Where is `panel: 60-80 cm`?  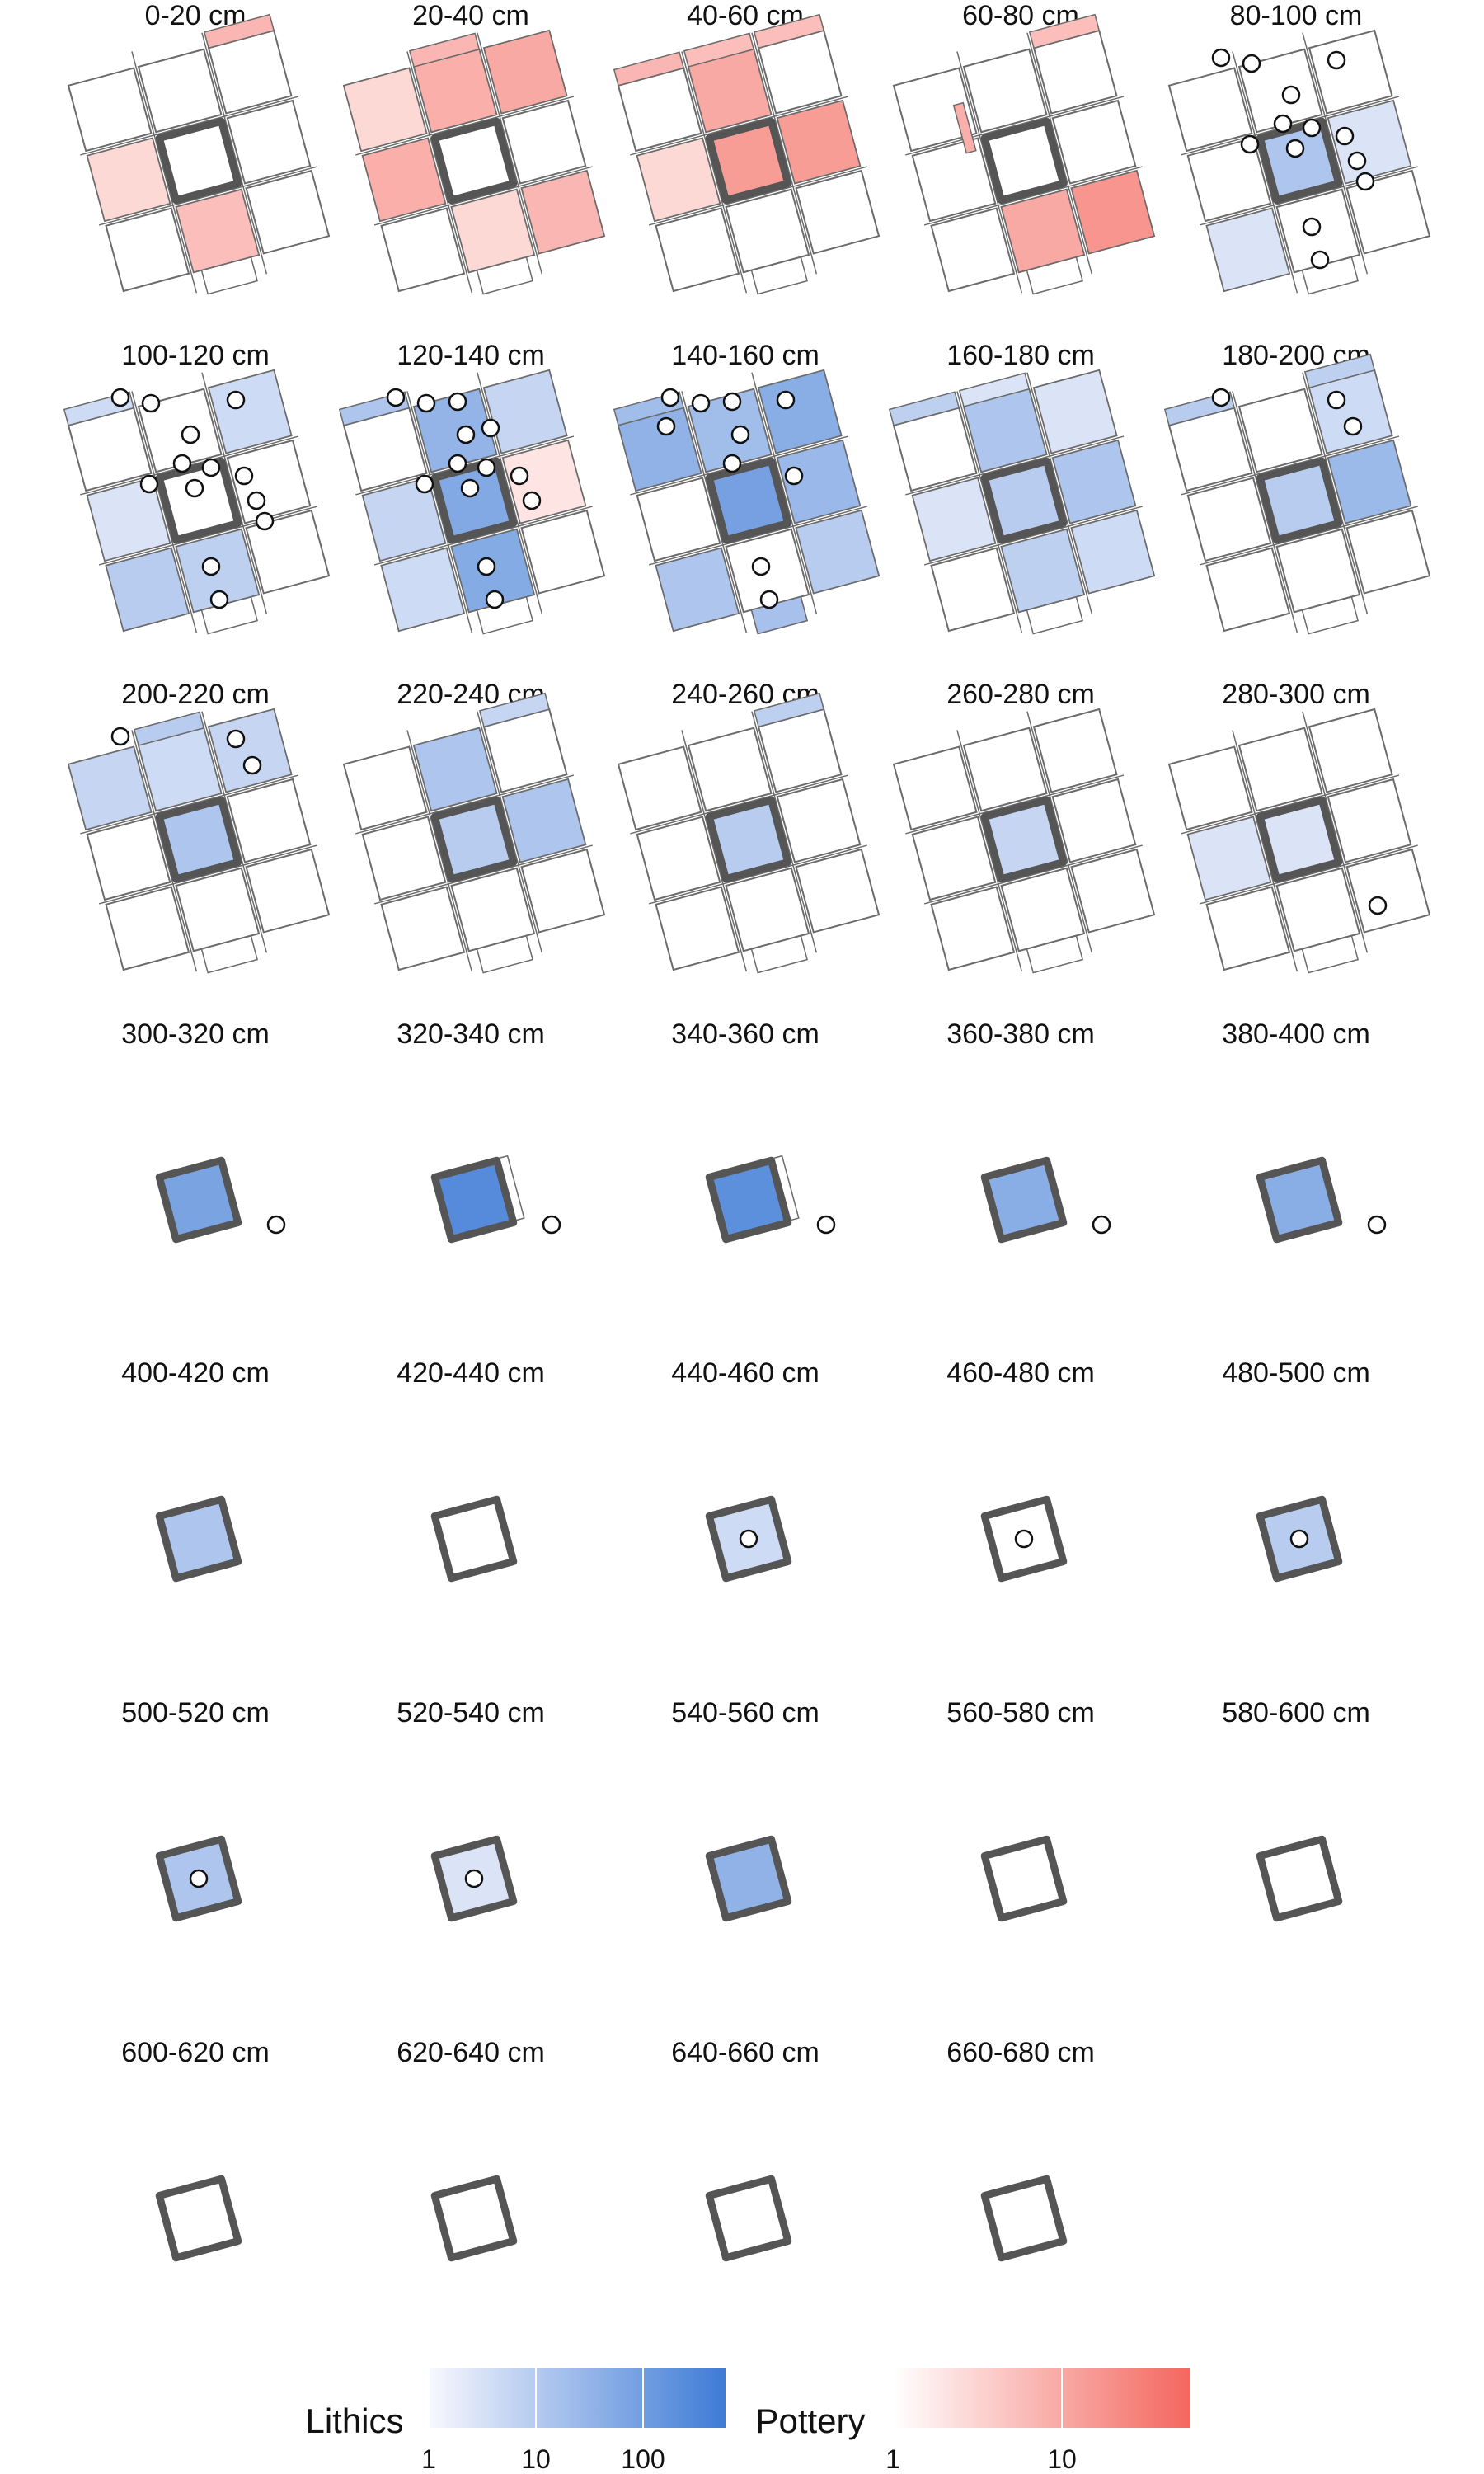
panel: 60-80 cm is located at coordinates (1024, 147).